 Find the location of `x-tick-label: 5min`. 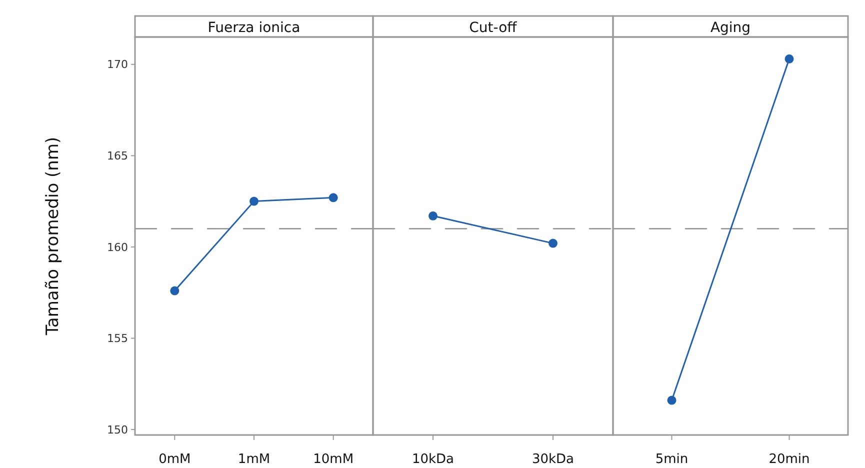

x-tick-label: 5min is located at coordinates (671, 459).